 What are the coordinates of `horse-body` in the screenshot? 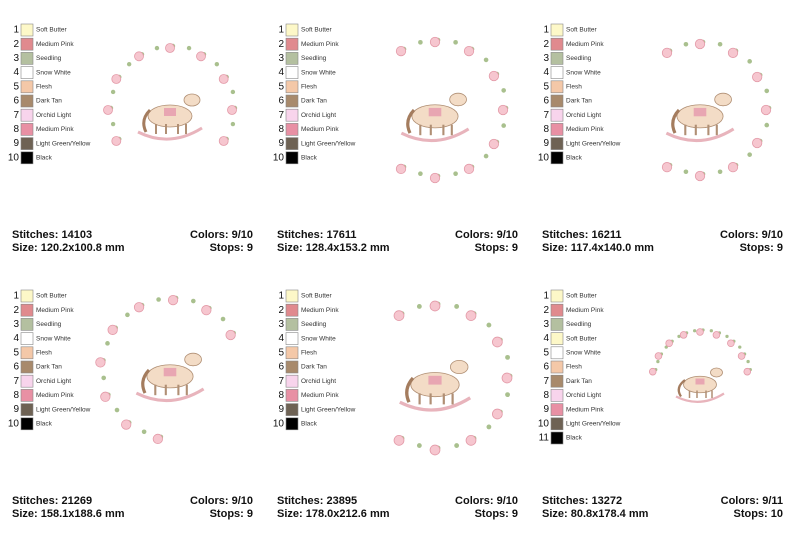 It's located at (435, 385).